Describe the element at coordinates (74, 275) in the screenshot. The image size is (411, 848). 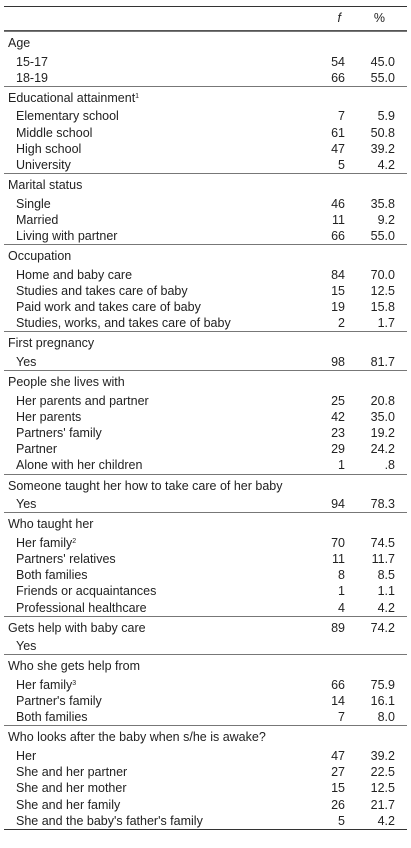
I see `row-label: Home and baby care` at that location.